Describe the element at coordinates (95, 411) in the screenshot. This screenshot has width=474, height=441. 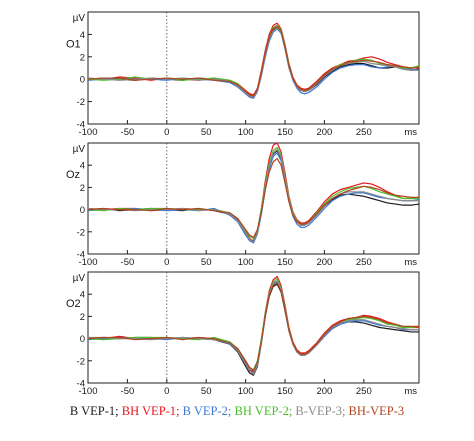
I see `legend-entry-b-vep-1: B VEP-1;` at that location.